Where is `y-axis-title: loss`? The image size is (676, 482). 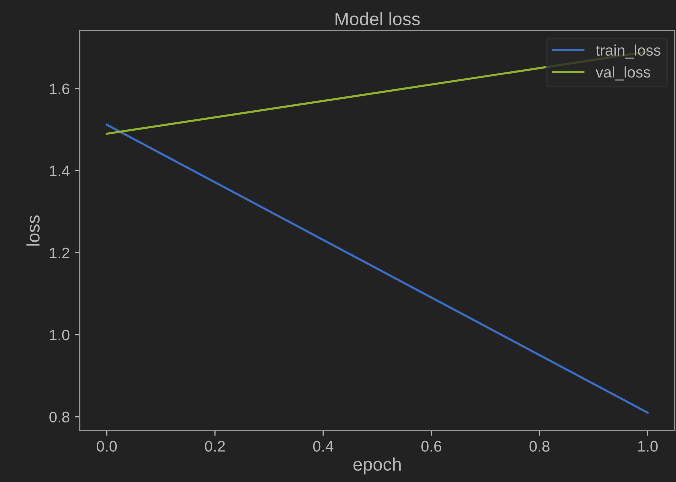
y-axis-title: loss is located at coordinates (33, 231).